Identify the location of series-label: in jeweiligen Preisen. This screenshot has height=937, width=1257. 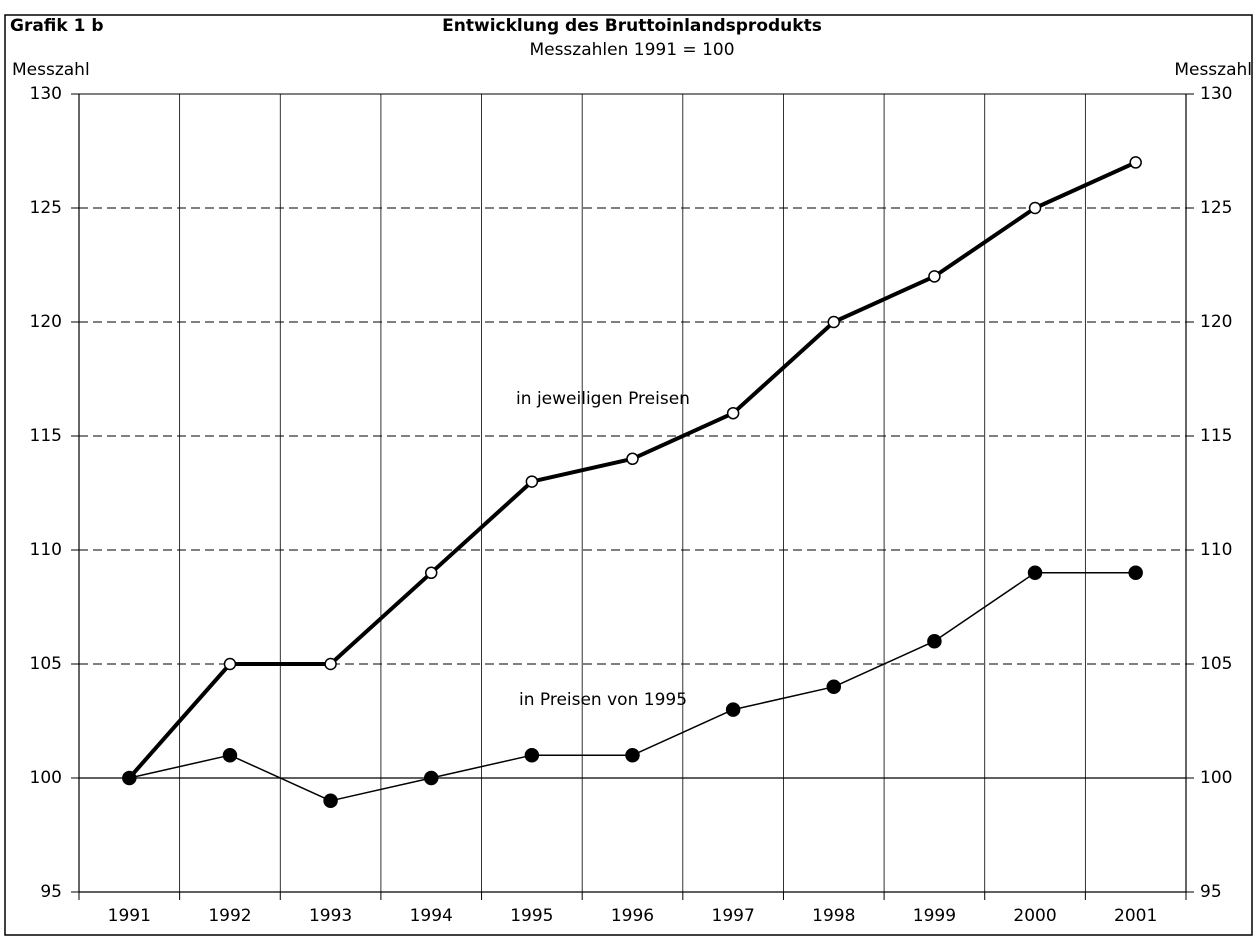
(603, 399).